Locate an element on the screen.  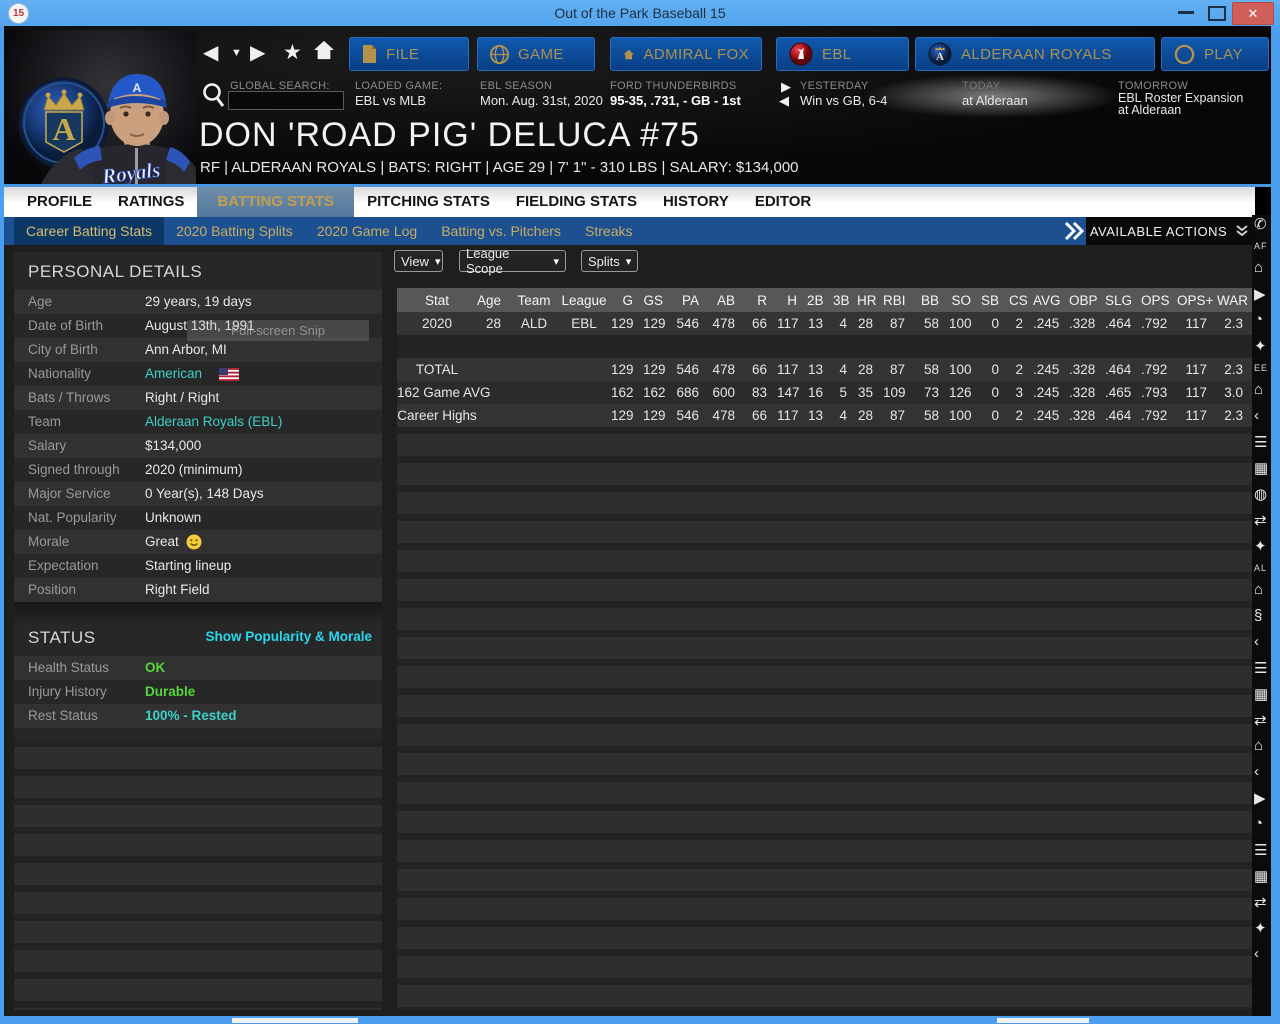
history-dropdown-icon: ▼ is located at coordinates (236, 53).